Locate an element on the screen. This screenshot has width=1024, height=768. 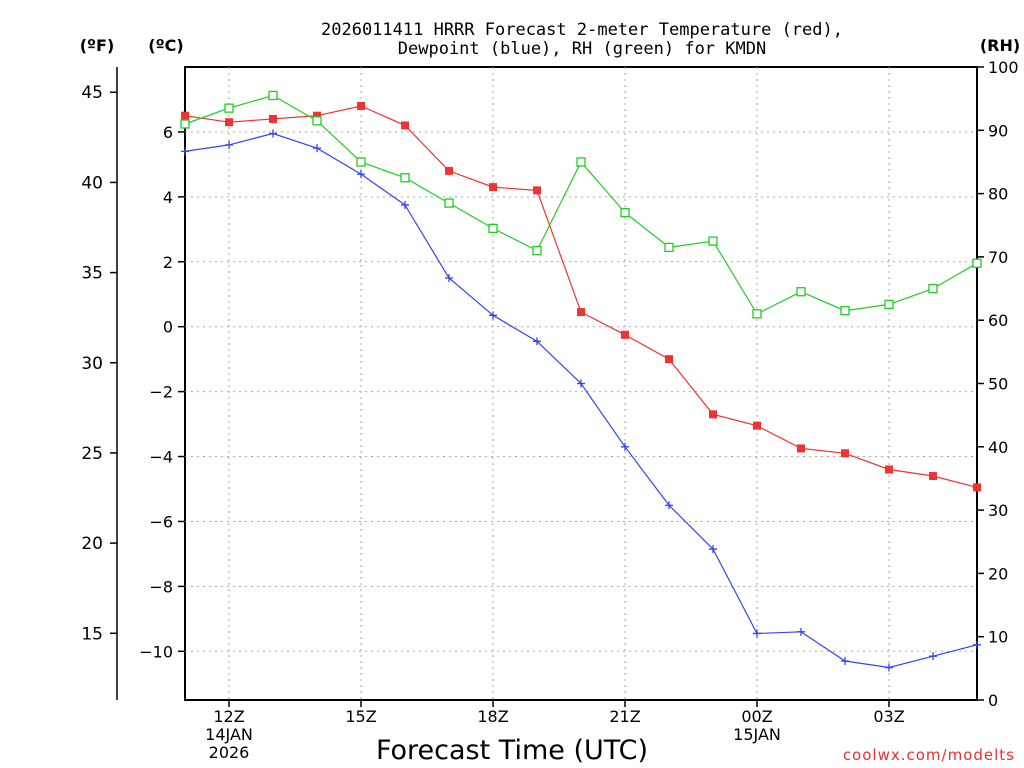
rh-tick-label: 100 is located at coordinates (1003, 67).